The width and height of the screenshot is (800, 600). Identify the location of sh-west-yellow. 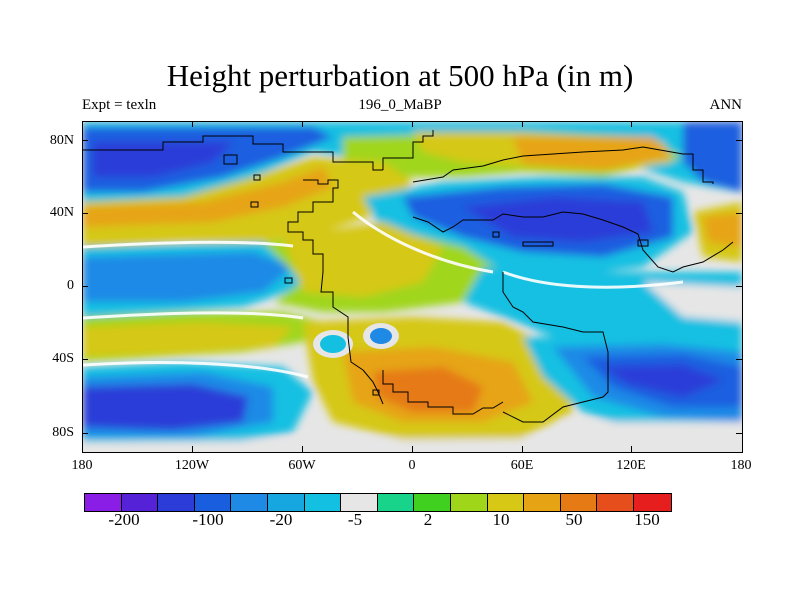
(188, 339).